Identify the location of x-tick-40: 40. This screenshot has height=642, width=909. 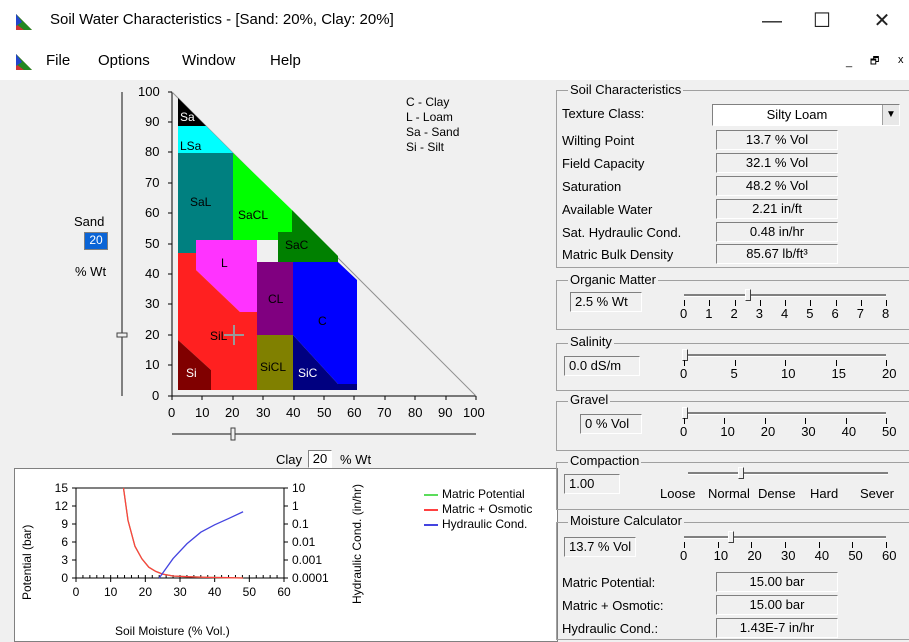
(293, 412).